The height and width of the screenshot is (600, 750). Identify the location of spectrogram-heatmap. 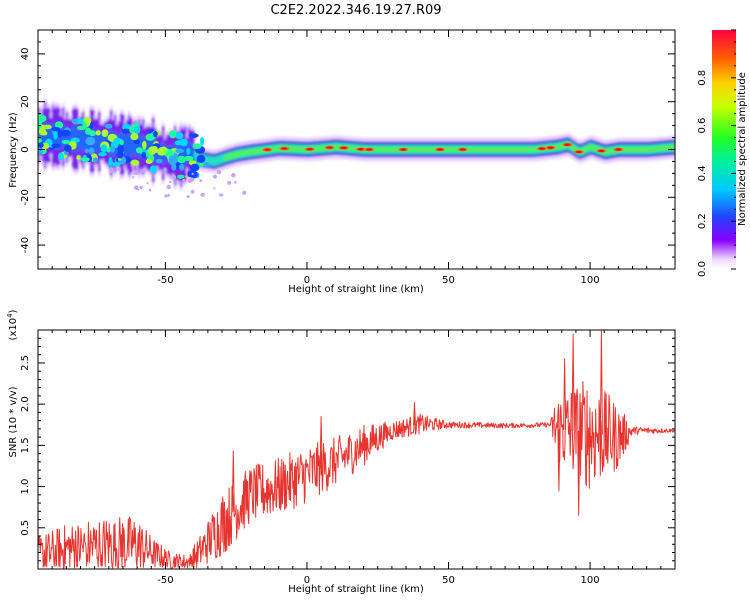
(356, 148).